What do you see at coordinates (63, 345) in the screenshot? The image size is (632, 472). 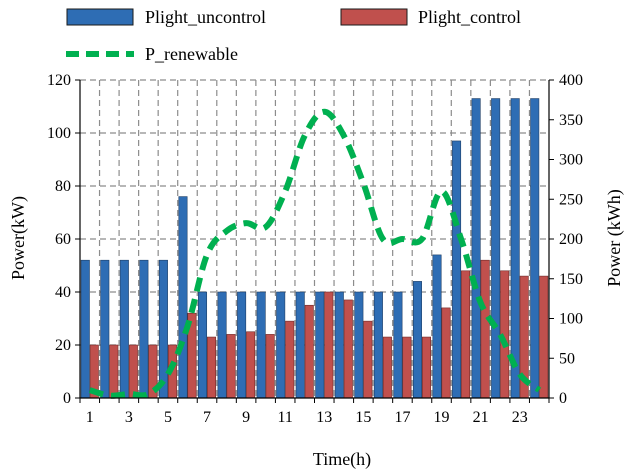 I see `left-tick-label: 20` at bounding box center [63, 345].